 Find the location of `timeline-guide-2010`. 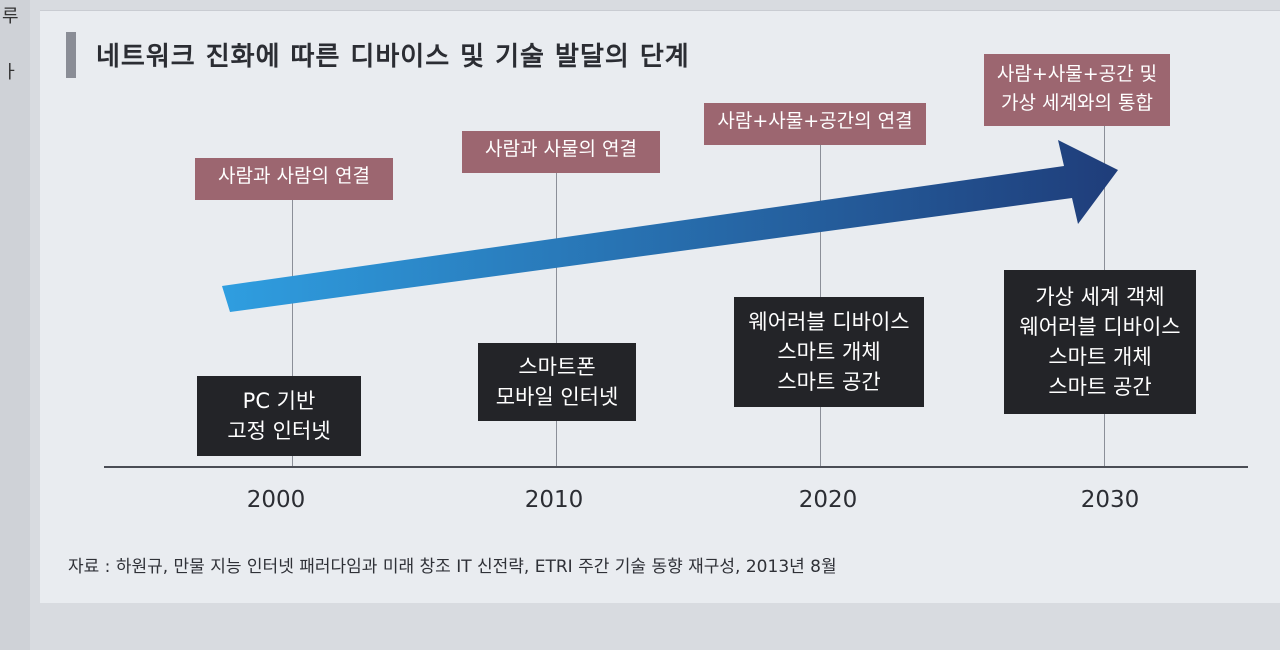

timeline-guide-2010 is located at coordinates (556, 318).